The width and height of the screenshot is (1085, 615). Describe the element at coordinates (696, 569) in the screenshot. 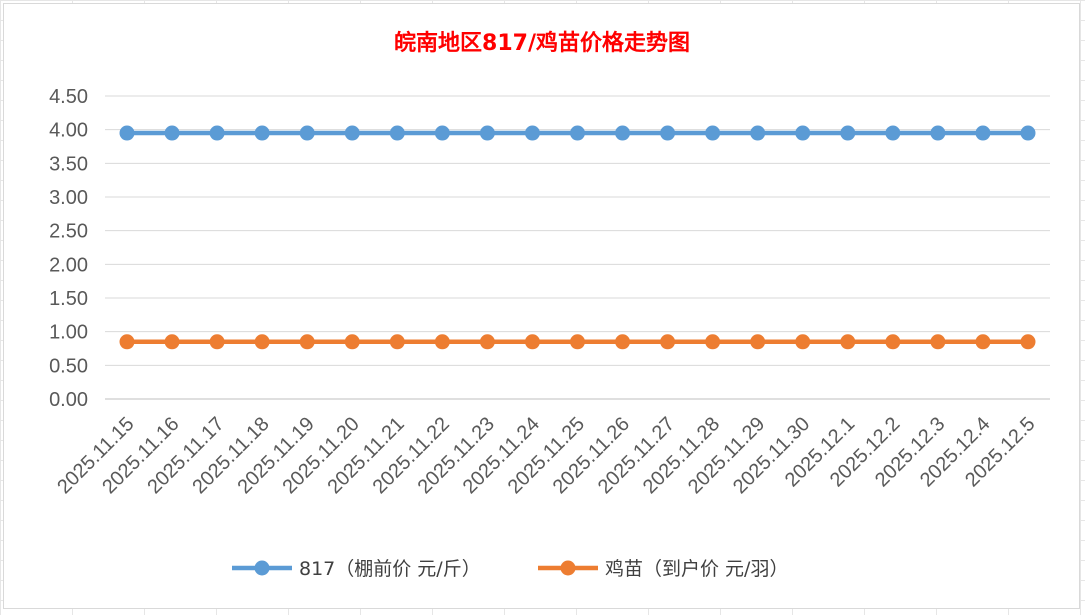

I see `legend-label: 鸡苗（到户价 元/羽）` at that location.